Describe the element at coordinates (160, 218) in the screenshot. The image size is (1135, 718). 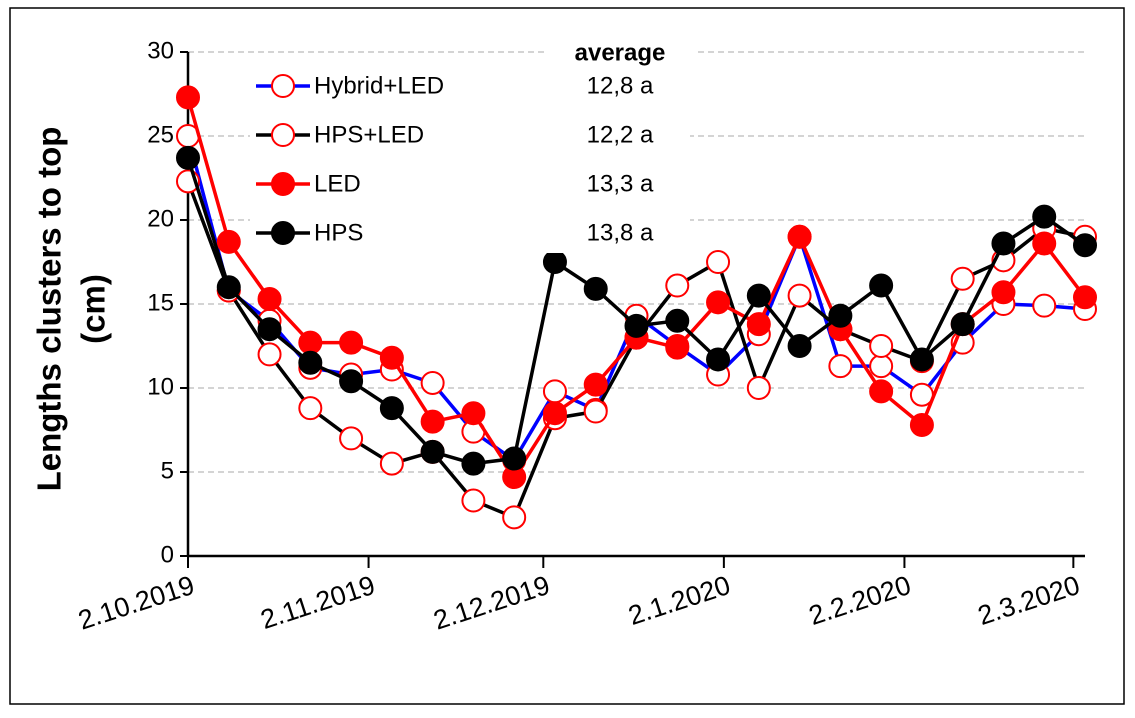
I see `y-tick-label: 20` at that location.